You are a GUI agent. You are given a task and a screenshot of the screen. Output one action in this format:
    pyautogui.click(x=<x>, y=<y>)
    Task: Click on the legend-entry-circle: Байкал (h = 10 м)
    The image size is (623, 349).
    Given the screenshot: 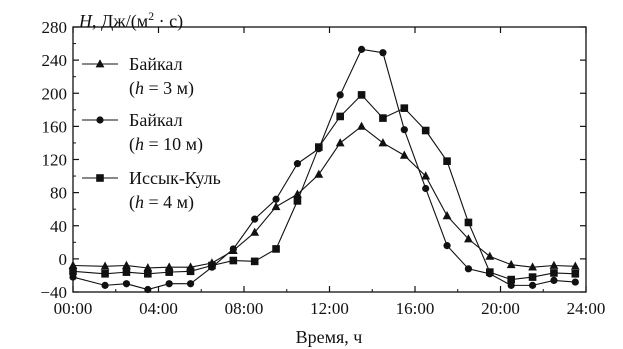 What is the action you would take?
    pyautogui.click(x=142, y=132)
    